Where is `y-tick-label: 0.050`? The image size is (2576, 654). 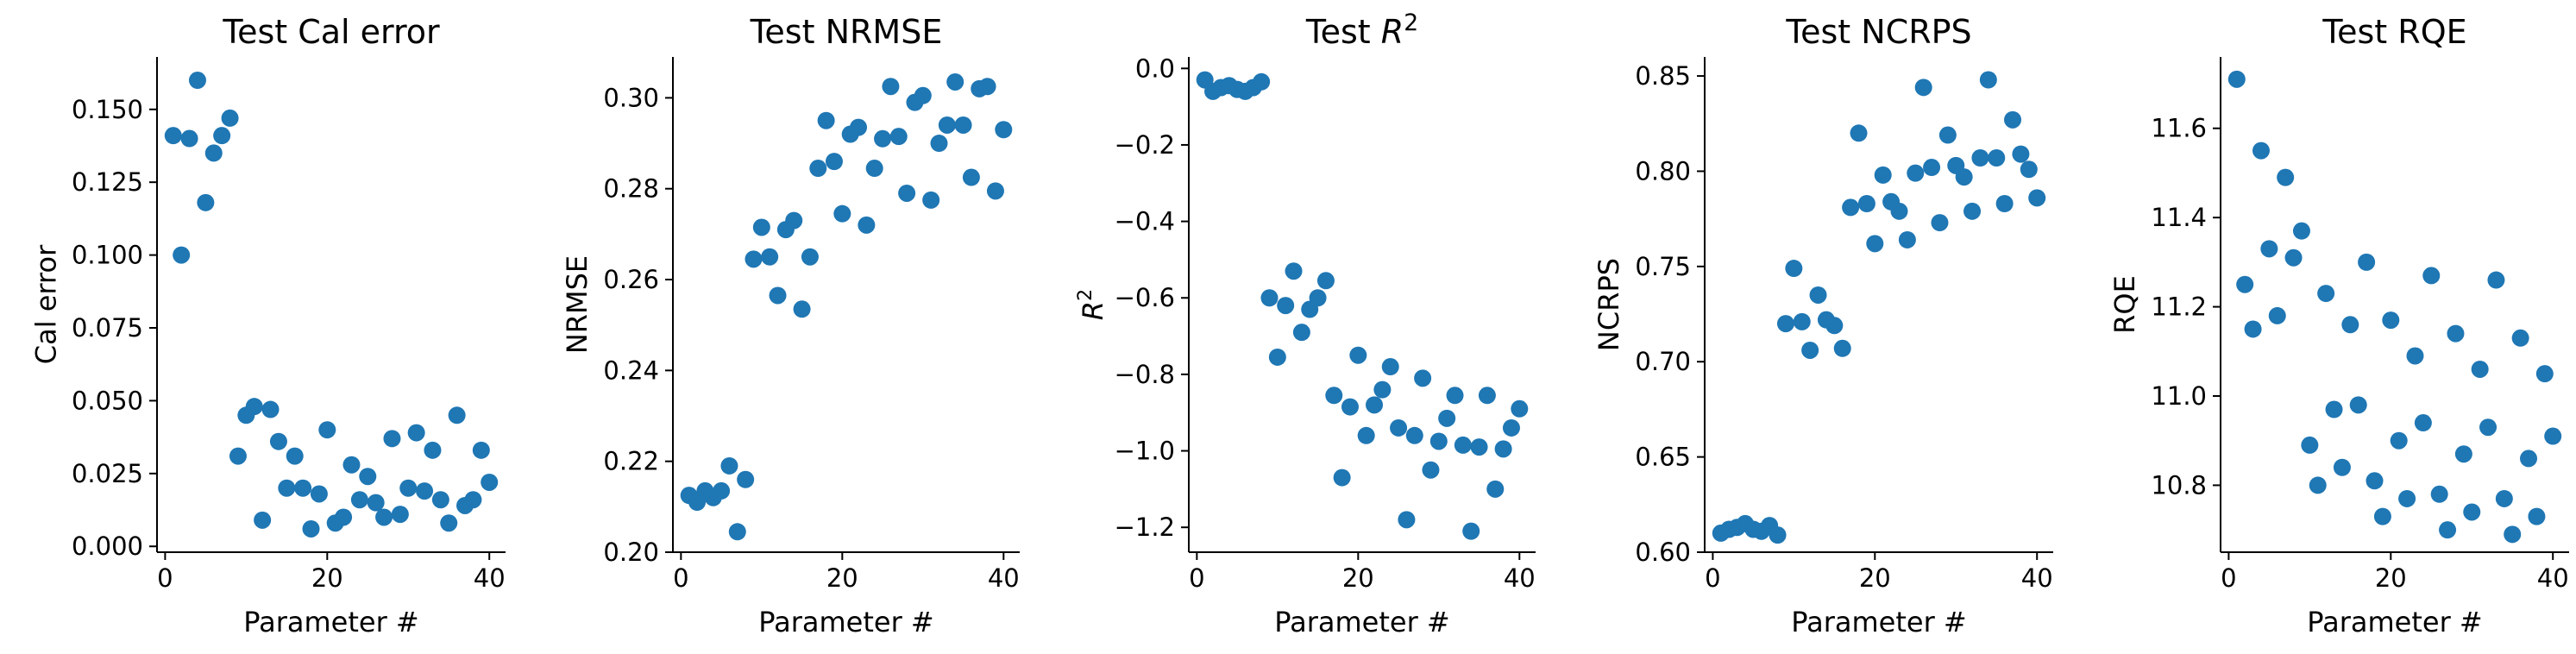 y-tick-label: 0.050 is located at coordinates (107, 400).